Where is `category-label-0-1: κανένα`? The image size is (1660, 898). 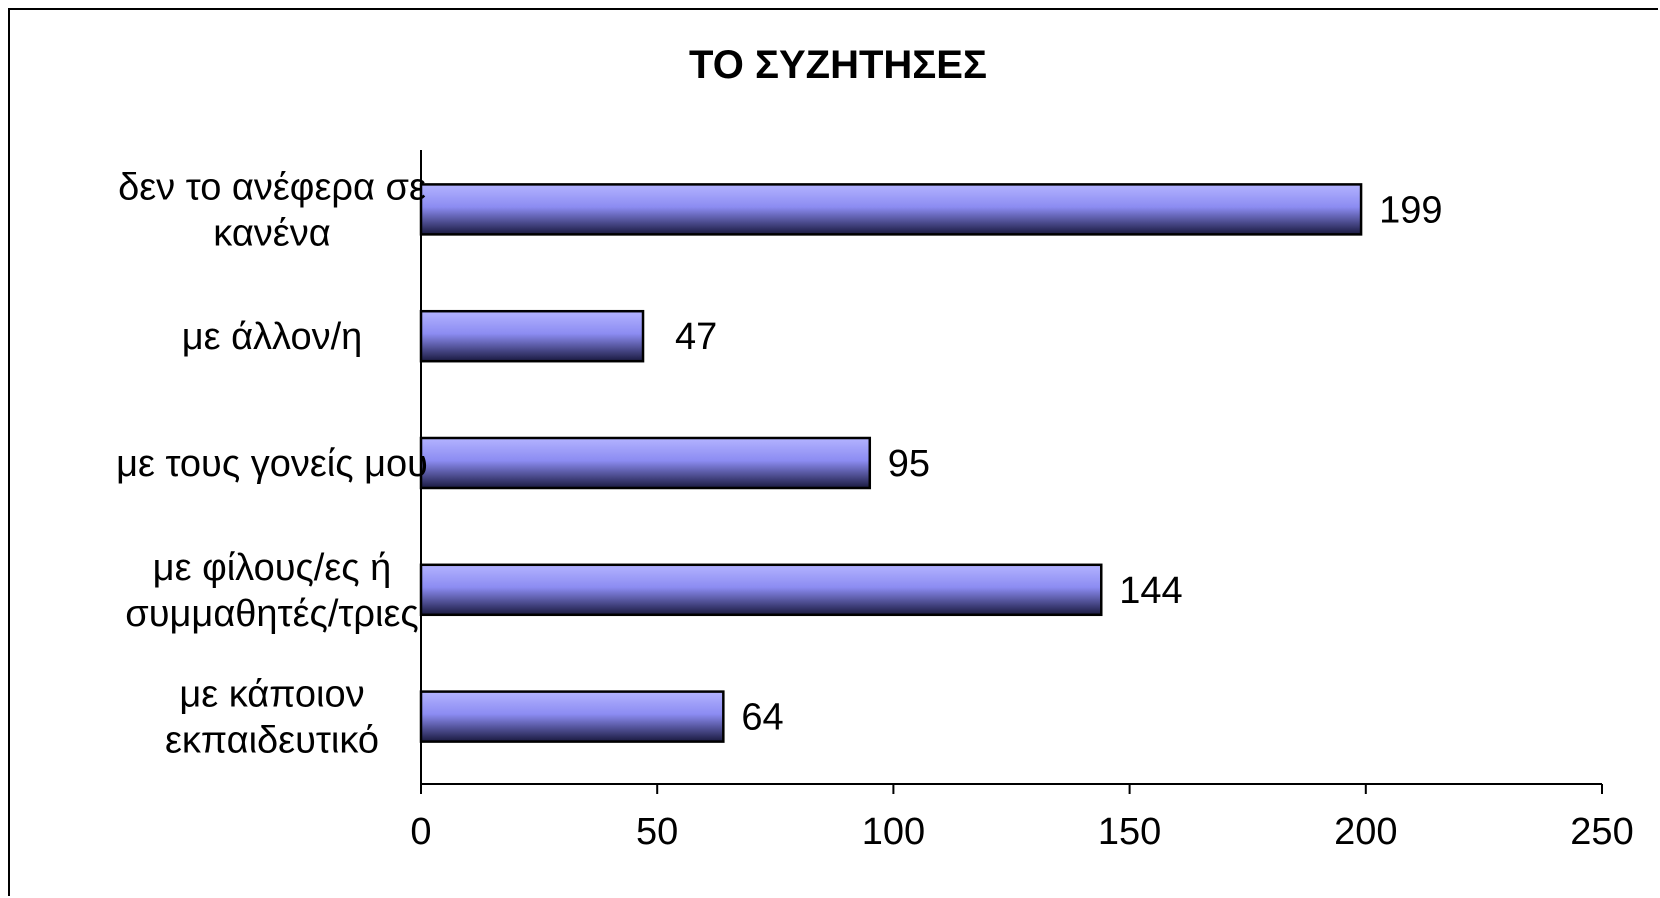
category-label-0-1: κανένα is located at coordinates (271, 233).